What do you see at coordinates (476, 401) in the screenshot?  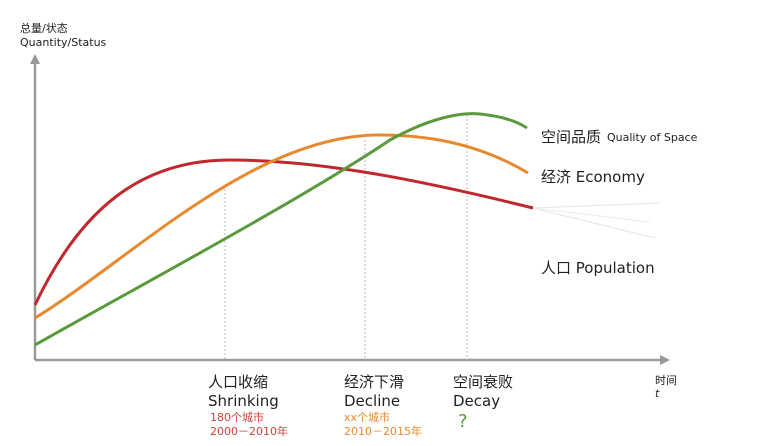 I see `stage-title: Decay` at bounding box center [476, 401].